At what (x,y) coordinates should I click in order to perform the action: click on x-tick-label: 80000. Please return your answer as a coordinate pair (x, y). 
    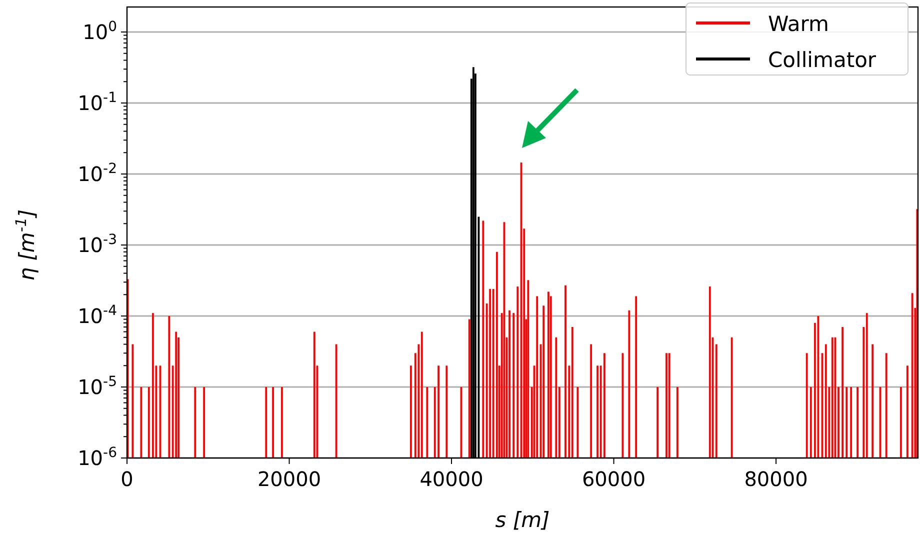
    Looking at the image, I should click on (776, 479).